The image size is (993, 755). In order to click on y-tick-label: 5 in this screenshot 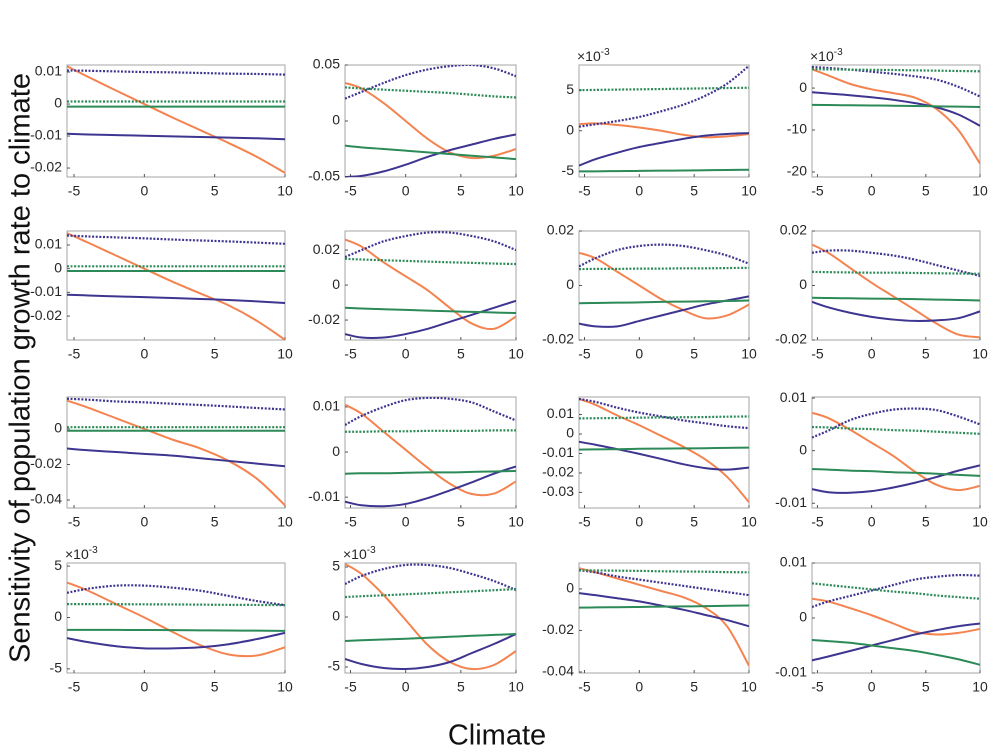, I will do `click(336, 566)`.